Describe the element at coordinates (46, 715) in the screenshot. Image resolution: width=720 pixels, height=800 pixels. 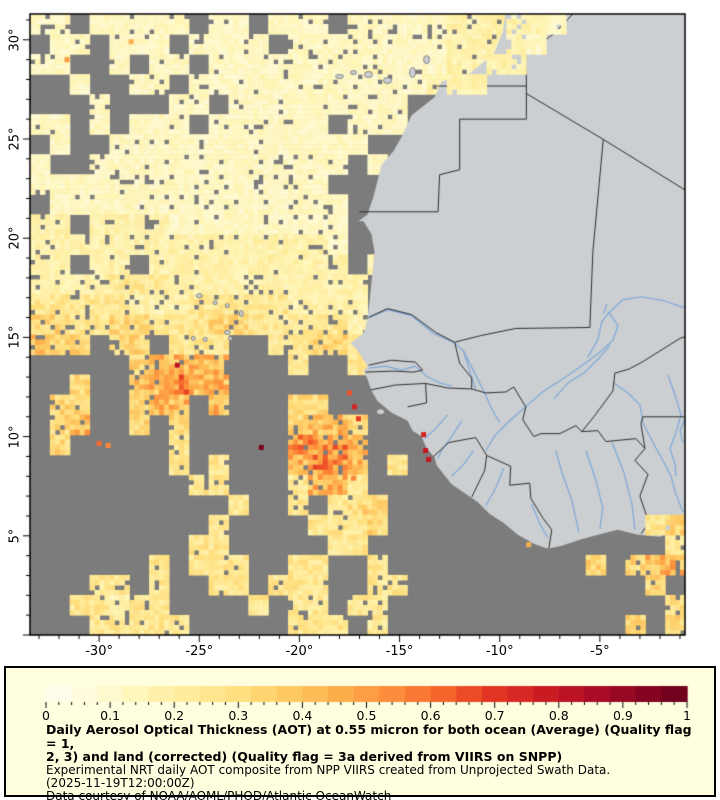
I see `colorbar-tick-label: 0` at that location.